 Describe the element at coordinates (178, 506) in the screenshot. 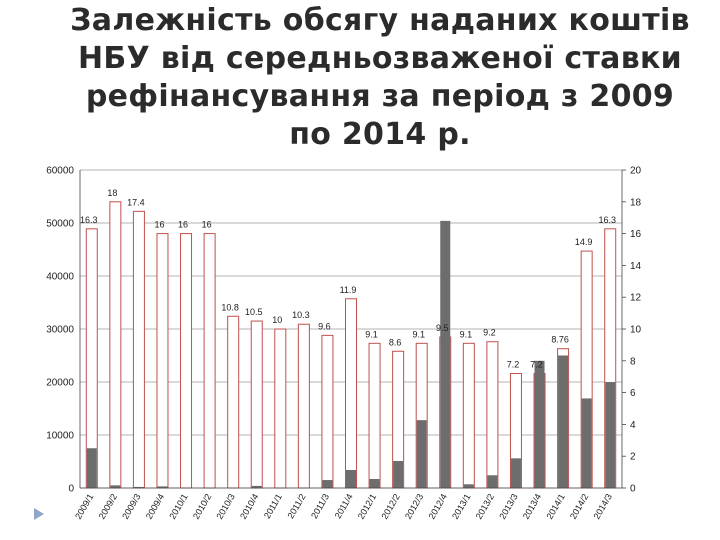

I see `x-tick-label: 2010/1` at that location.